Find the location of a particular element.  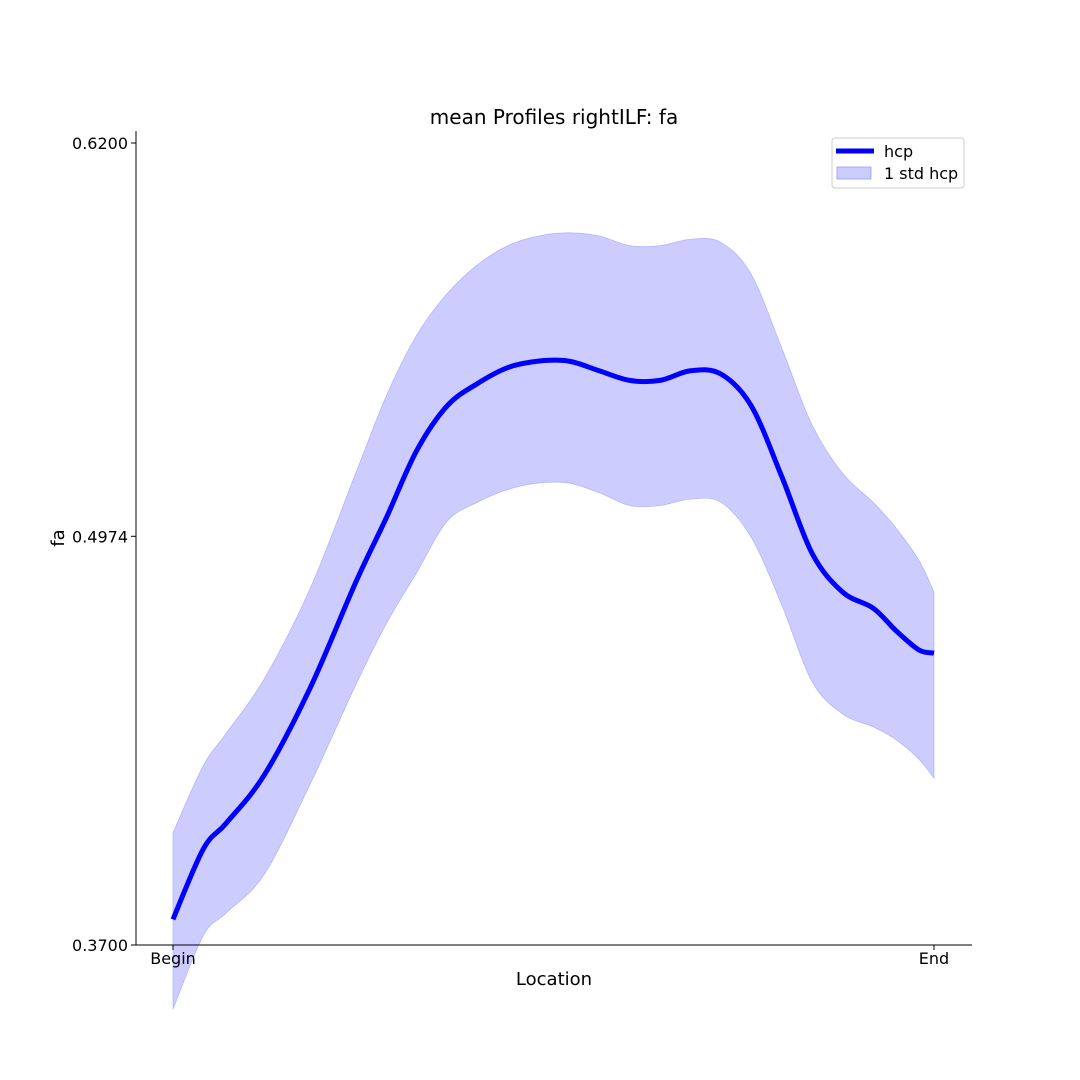

x-tick-label: End is located at coordinates (934, 958).